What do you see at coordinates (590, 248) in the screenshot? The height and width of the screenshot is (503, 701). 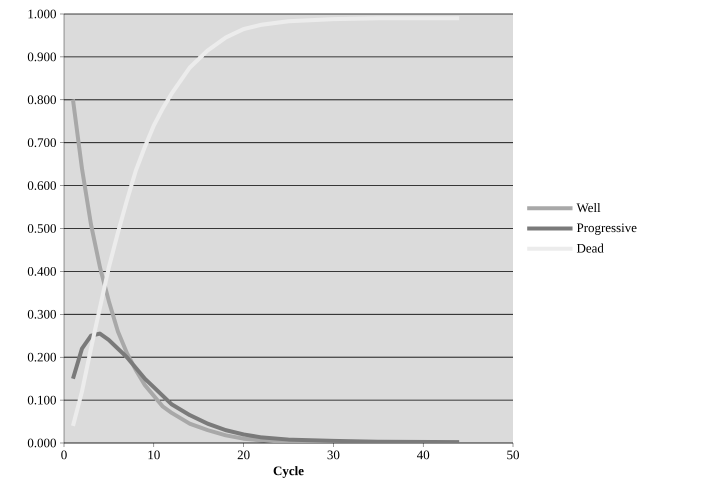 I see `legend-label: Dead` at bounding box center [590, 248].